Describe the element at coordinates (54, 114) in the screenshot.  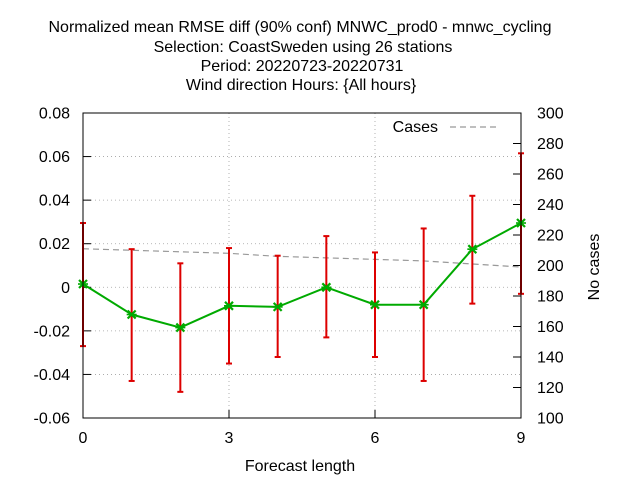
I see `y-tick-label: 0.08` at that location.